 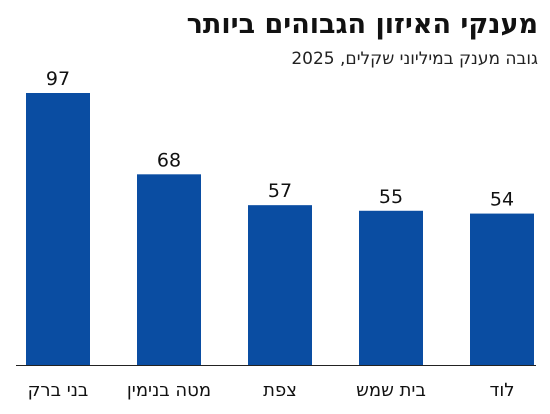 What do you see at coordinates (414, 59) in the screenshot?
I see `chart-subtitle: גובה מענק במיליוני שקלים, 2025` at bounding box center [414, 59].